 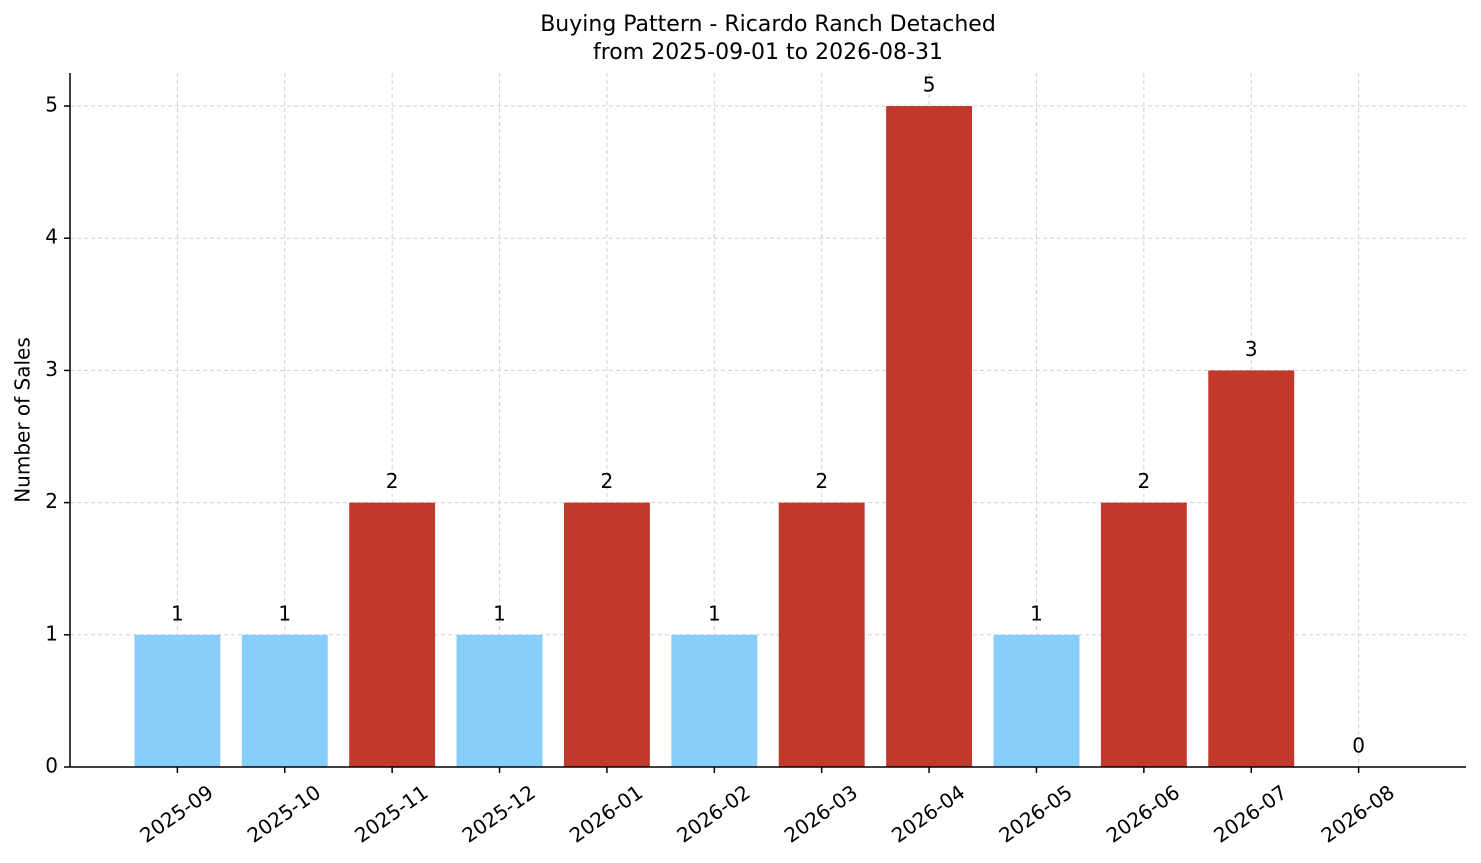 What do you see at coordinates (606, 814) in the screenshot?
I see `x-tick-label: 2026-01` at bounding box center [606, 814].